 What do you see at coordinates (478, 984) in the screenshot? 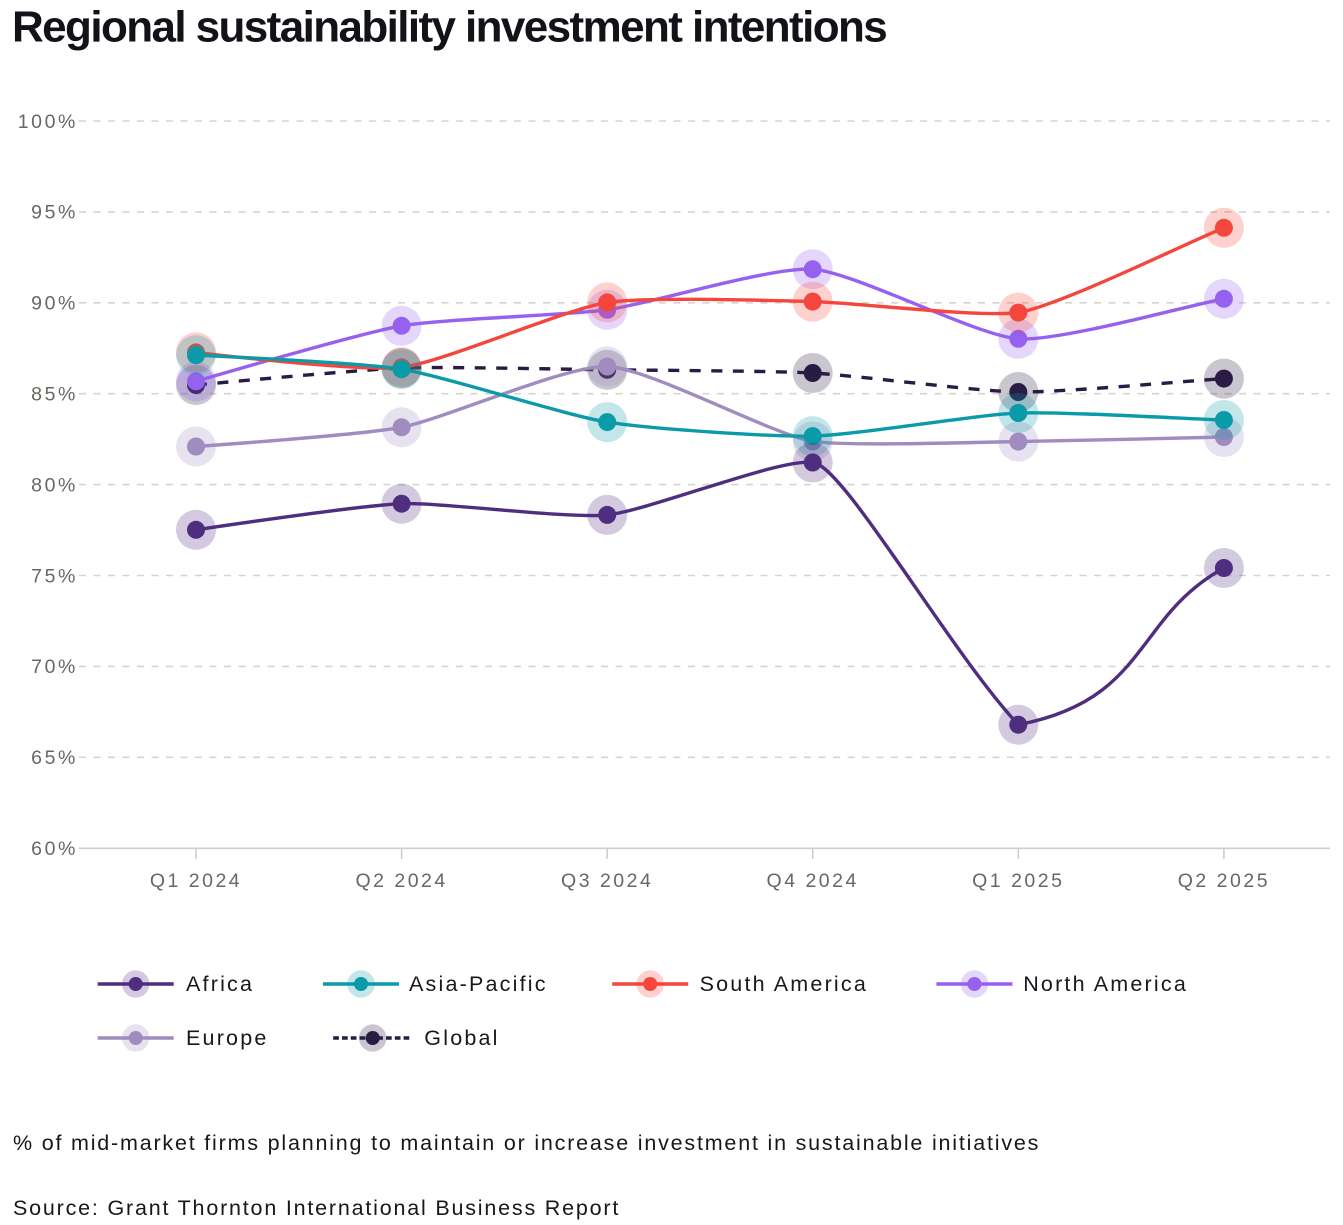
I see `svg-text: Asia-Pacific` at bounding box center [478, 984].